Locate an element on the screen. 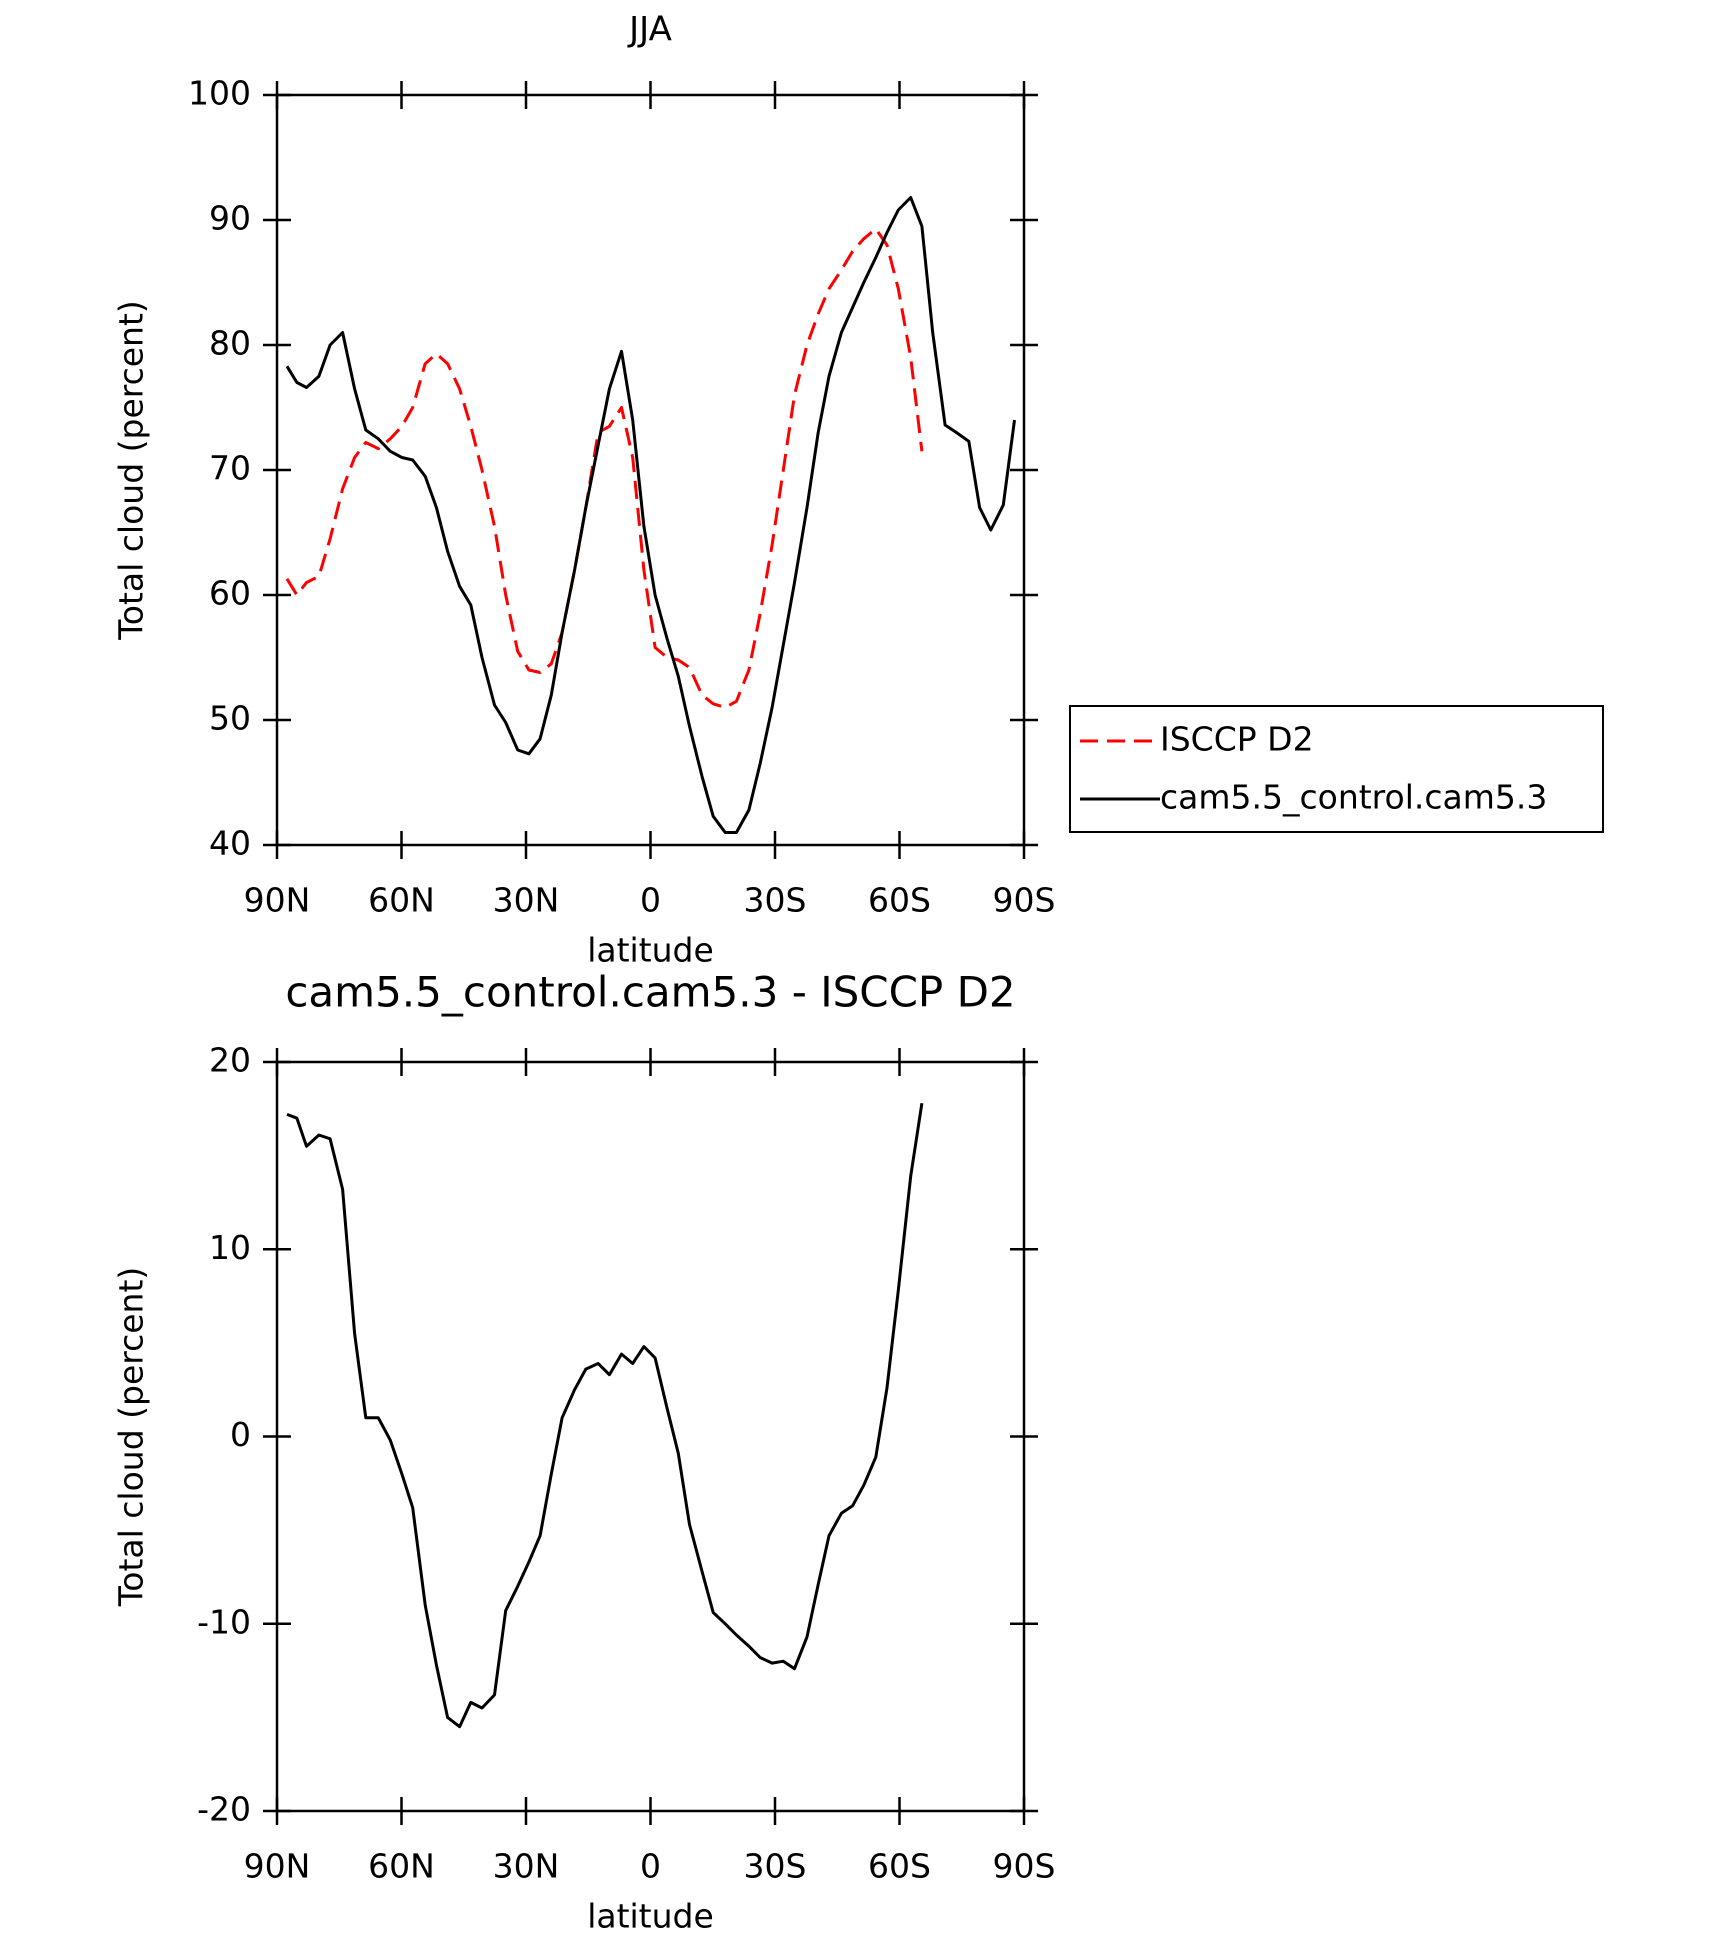 The image size is (1710, 1939). y-tick-label: 0 is located at coordinates (240, 1434).